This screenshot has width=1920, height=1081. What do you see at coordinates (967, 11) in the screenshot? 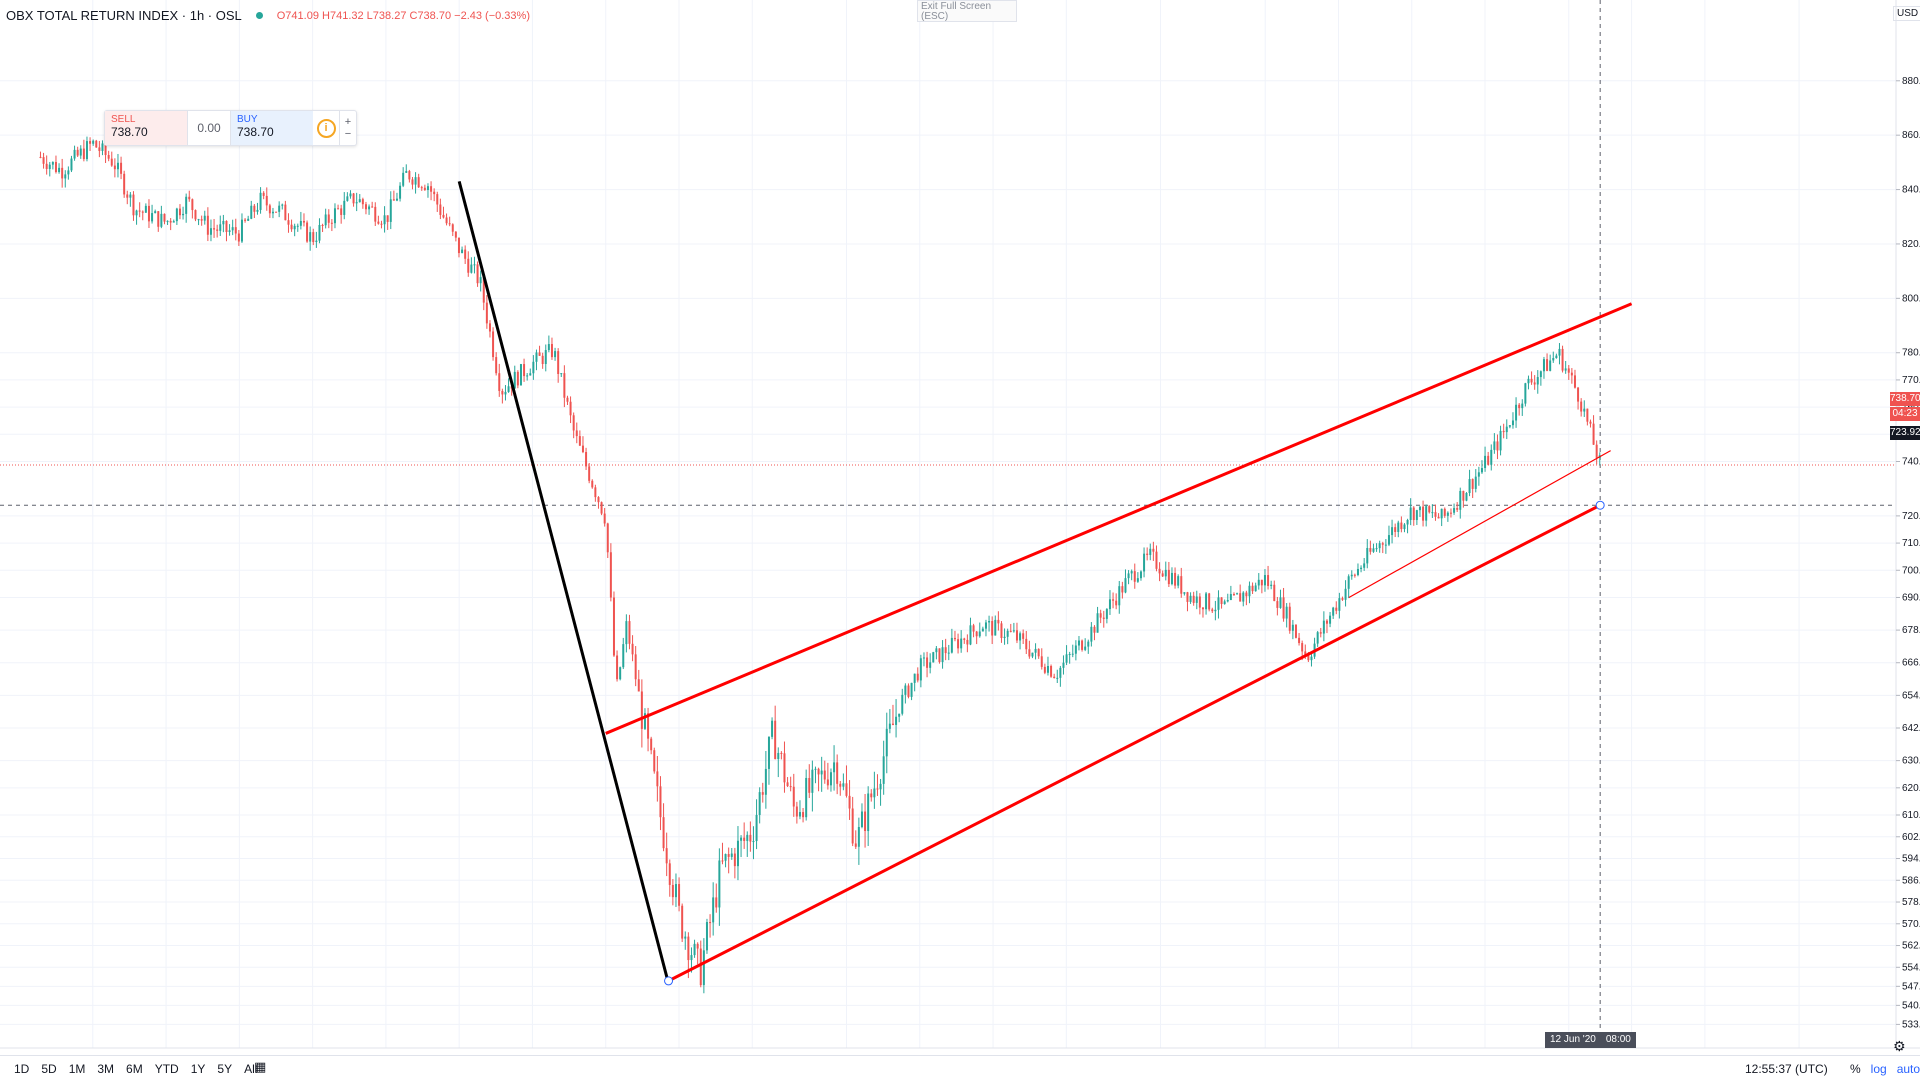
I see `exit-fullscreen-button: Exit Full Screen (ESC)` at bounding box center [967, 11].